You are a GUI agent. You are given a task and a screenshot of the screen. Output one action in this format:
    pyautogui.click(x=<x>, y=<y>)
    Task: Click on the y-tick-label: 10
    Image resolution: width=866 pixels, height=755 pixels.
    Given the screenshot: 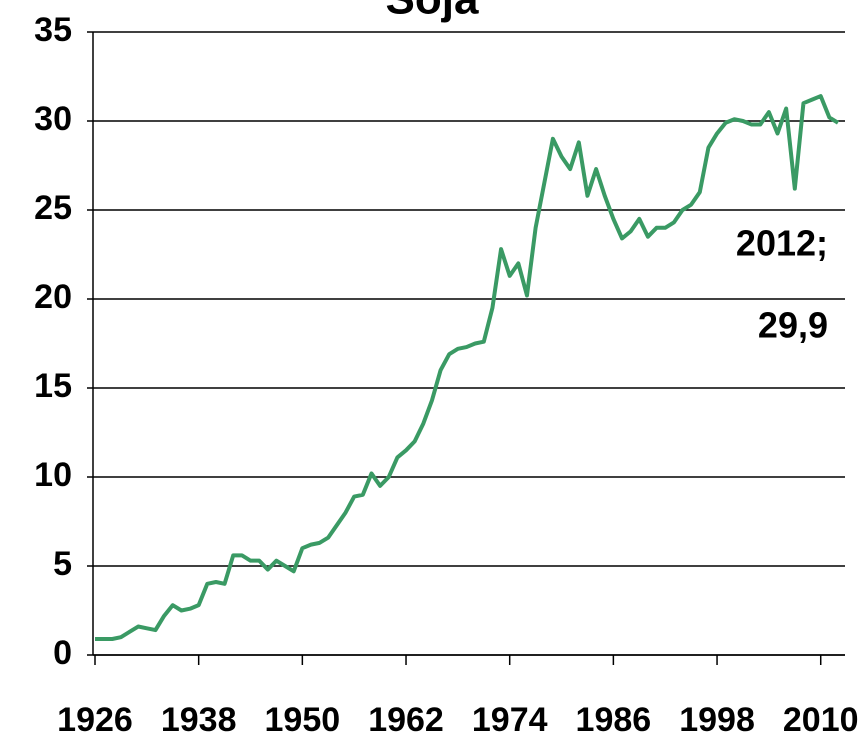 What is the action you would take?
    pyautogui.click(x=53, y=475)
    